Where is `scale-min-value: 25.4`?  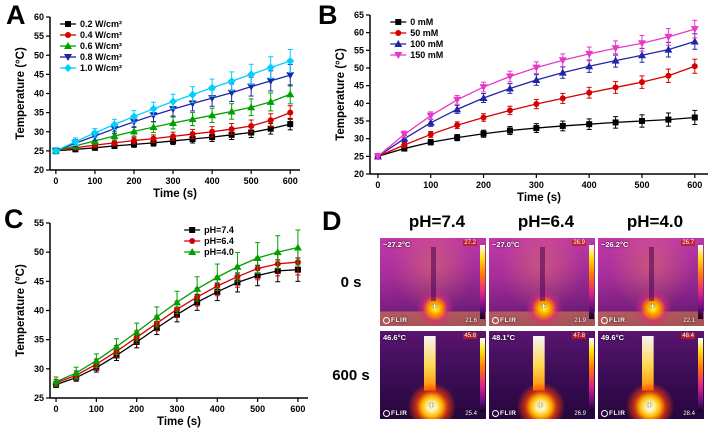
scale-min-value: 25.4 is located at coordinates (471, 414).